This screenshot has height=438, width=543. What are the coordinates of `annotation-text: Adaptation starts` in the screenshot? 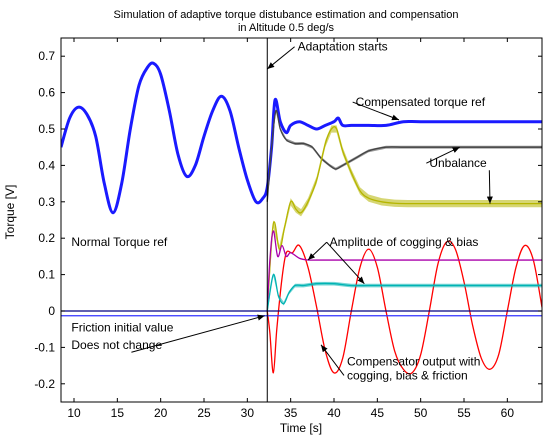 It's located at (343, 47).